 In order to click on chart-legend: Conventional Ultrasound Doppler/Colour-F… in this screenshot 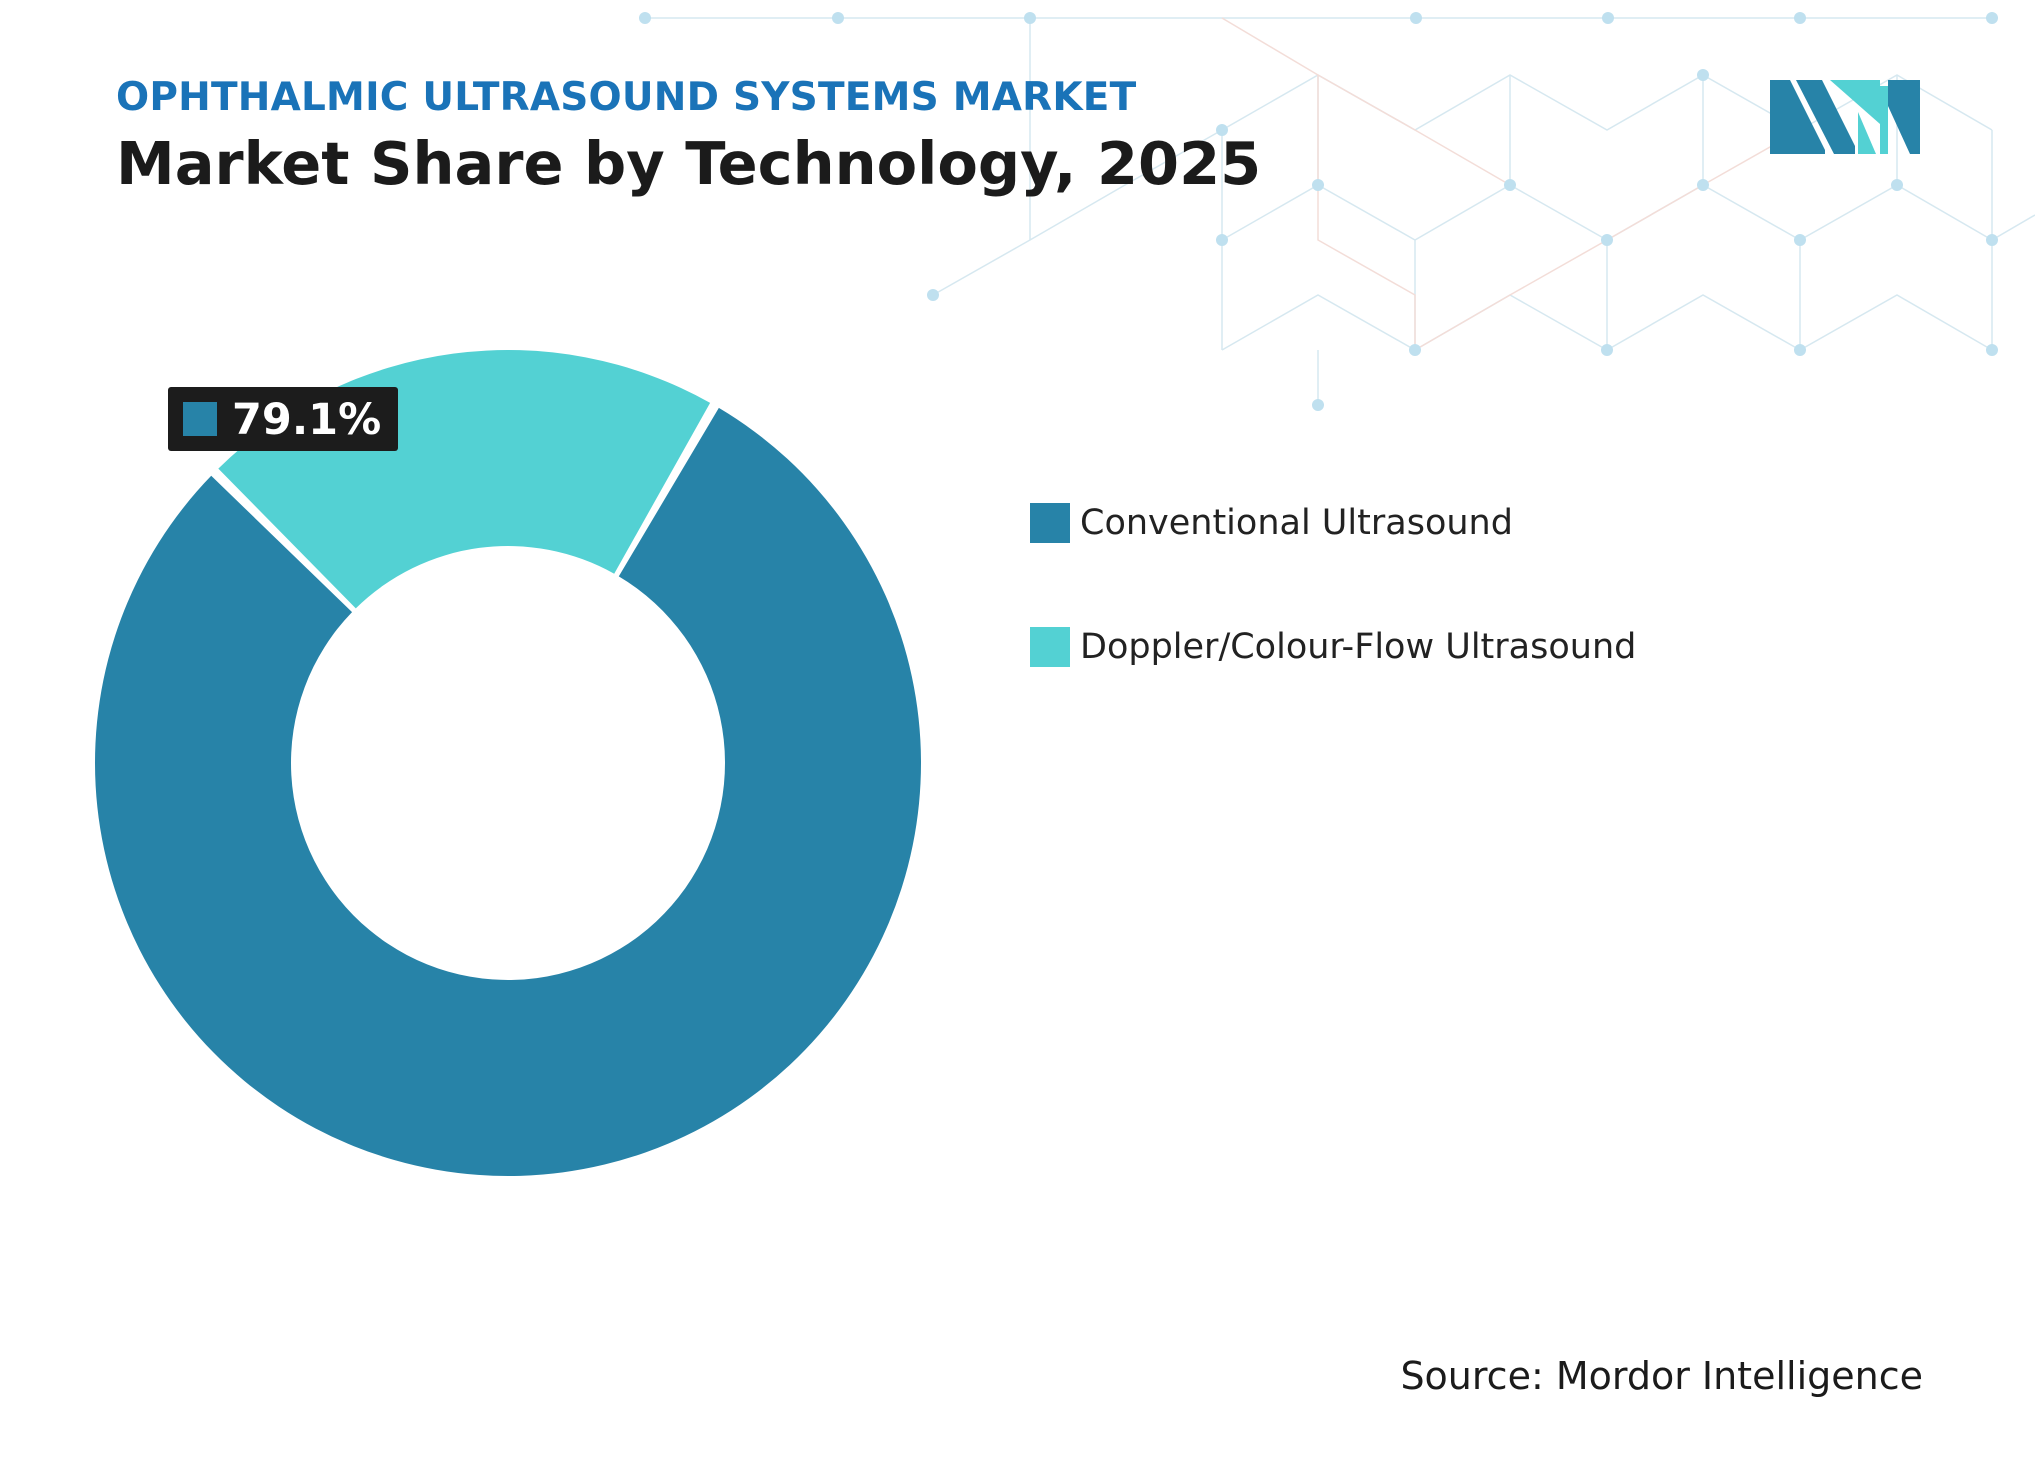, I will do `click(1333, 618)`.